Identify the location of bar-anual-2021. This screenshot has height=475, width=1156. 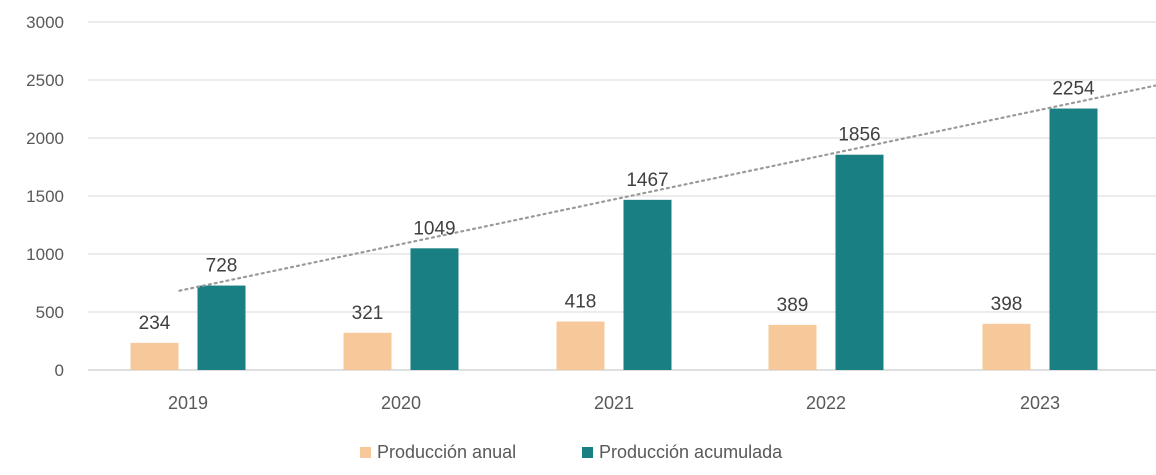
(580, 345).